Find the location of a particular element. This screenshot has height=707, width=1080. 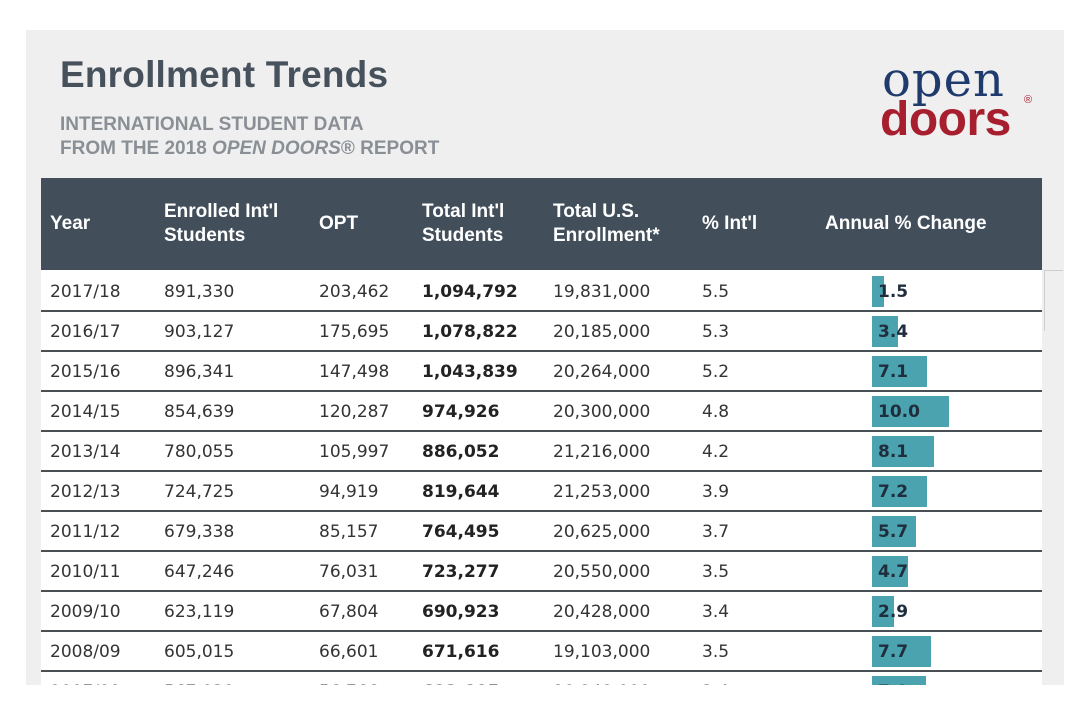

open-doors-logo: open ® doors is located at coordinates (958, 102).